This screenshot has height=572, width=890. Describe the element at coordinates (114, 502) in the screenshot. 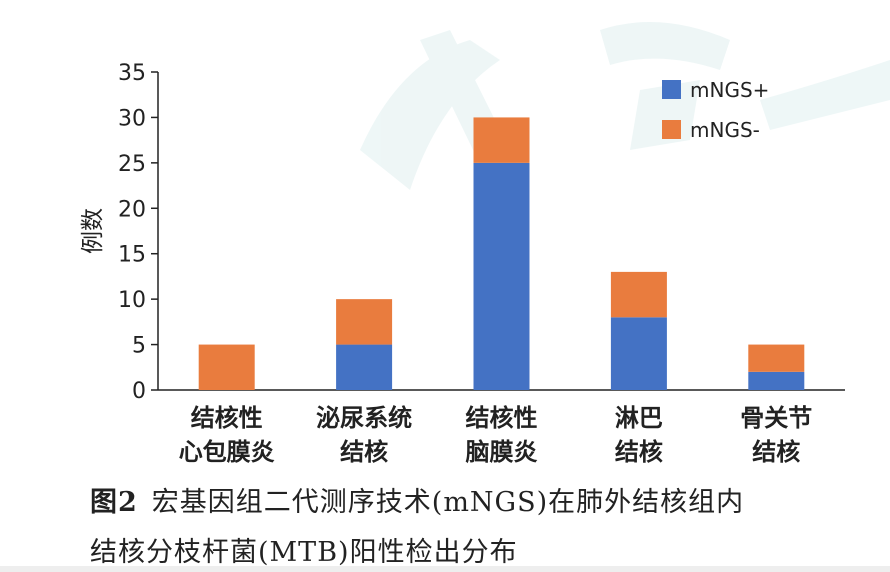

I see `figure-label: 图2` at that location.